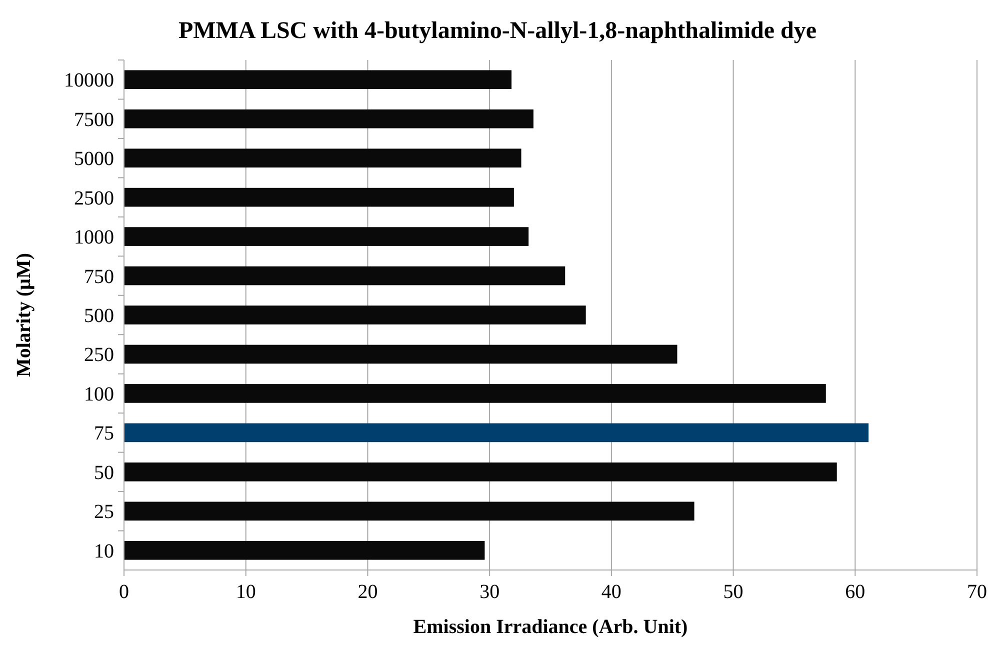  I want to click on y-tick-label: 100, so click(99, 394).